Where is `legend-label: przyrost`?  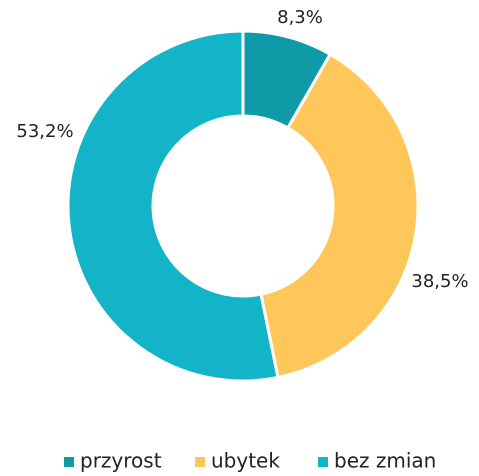 legend-label: przyrost is located at coordinates (121, 461).